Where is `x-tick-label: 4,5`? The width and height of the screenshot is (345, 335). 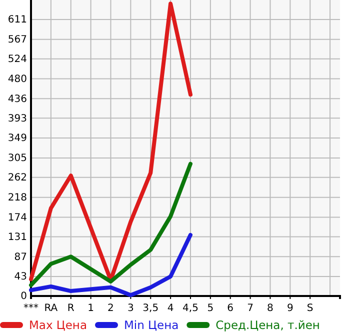
x-tick-label: 4,5 is located at coordinates (190, 308).